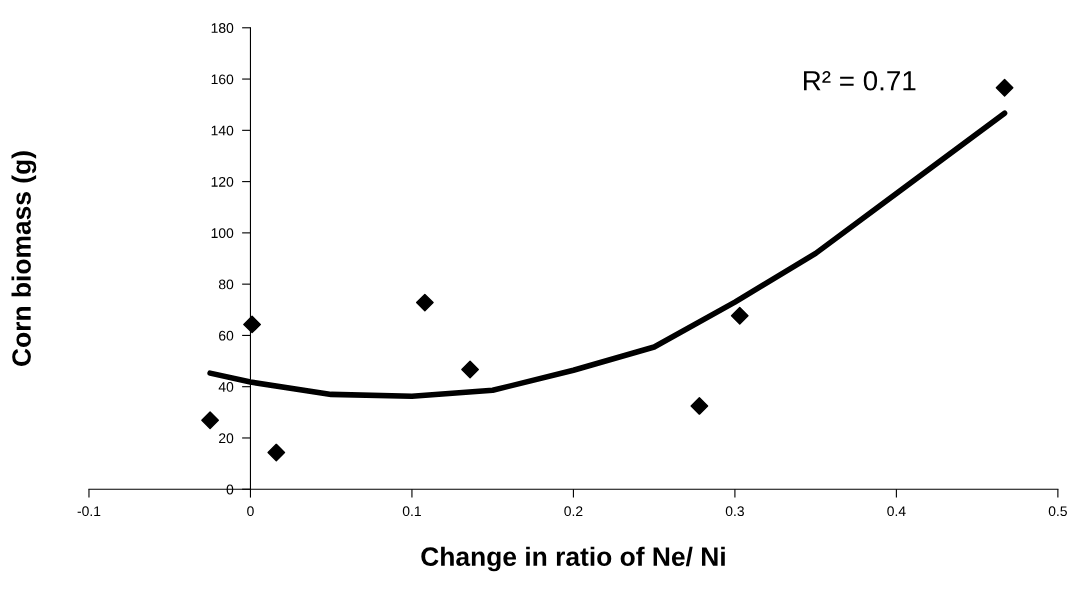 This screenshot has width=1085, height=604. What do you see at coordinates (573, 559) in the screenshot?
I see `x-axis-title: Change in ratio of Ne/ Ni` at bounding box center [573, 559].